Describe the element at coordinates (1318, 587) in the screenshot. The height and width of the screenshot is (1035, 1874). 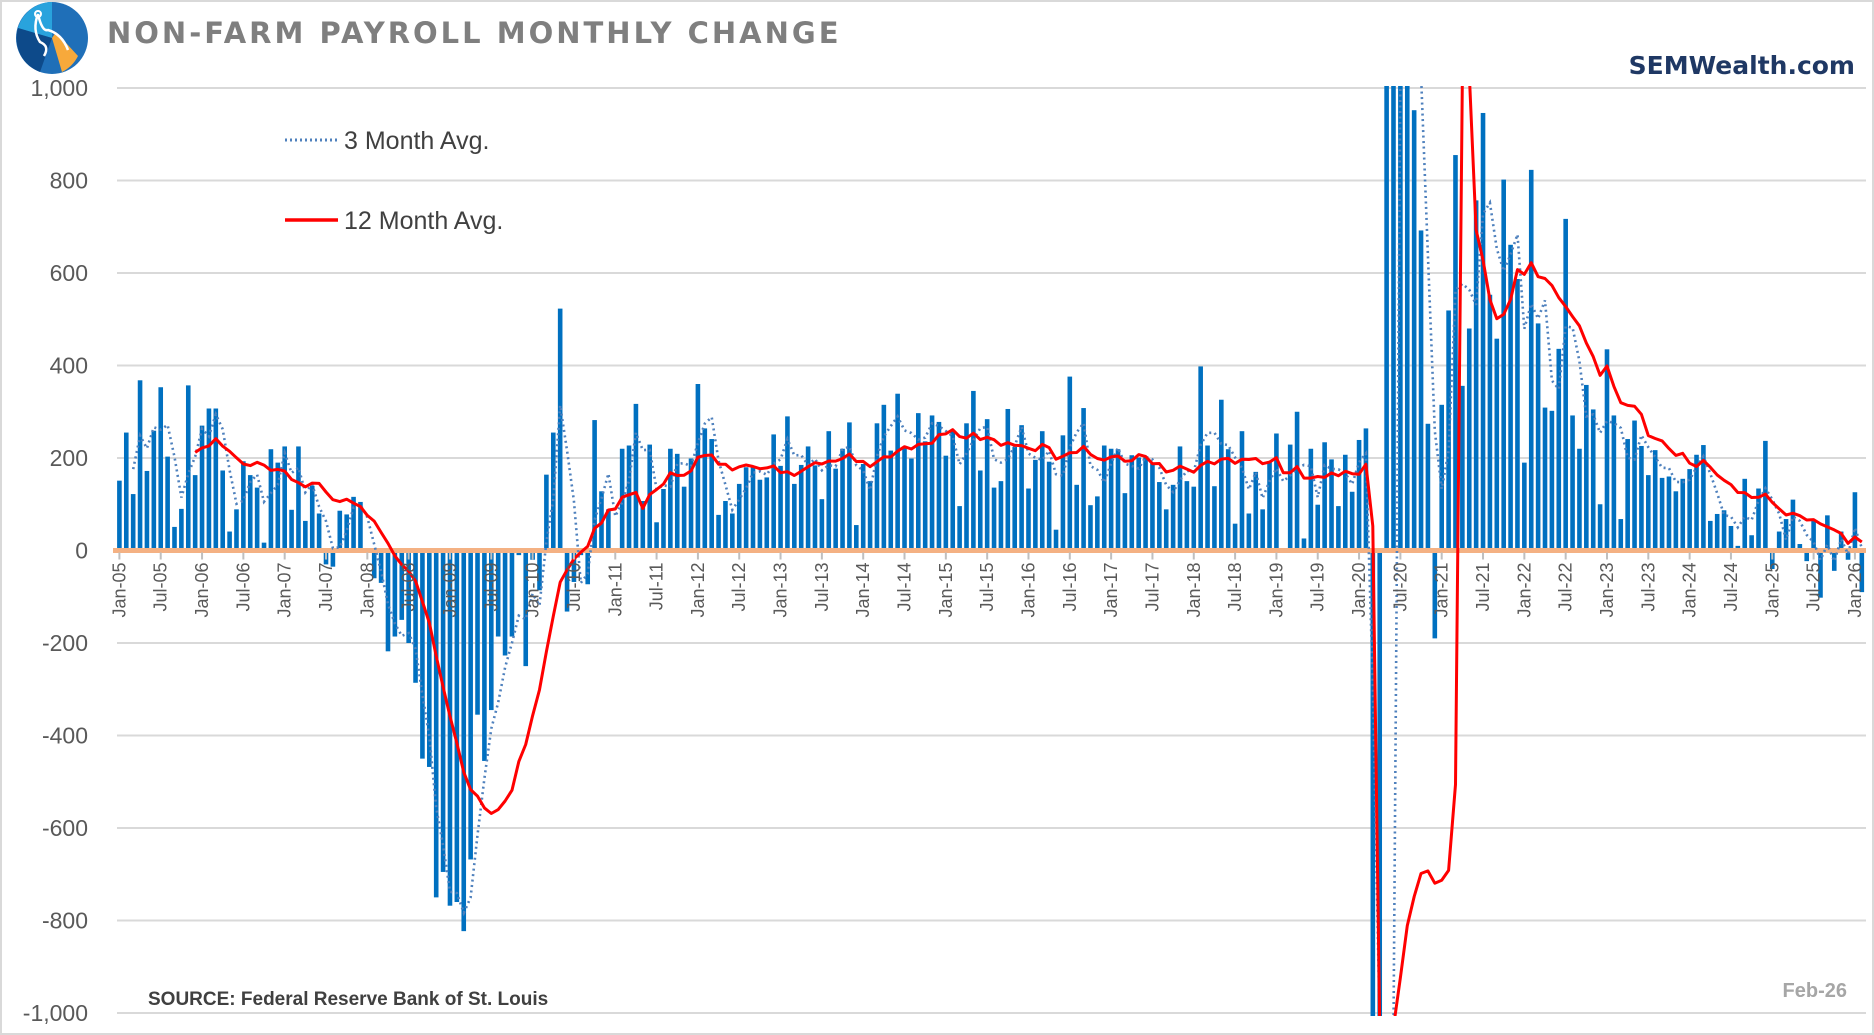
I see `x-tick-label: Jul-19` at that location.